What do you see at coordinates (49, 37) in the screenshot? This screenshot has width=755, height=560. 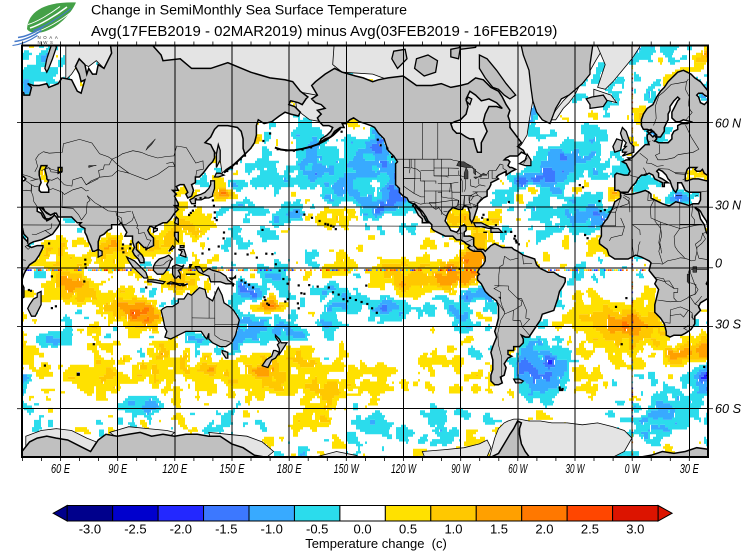 I see `svg-text: NOAA` at bounding box center [49, 37].